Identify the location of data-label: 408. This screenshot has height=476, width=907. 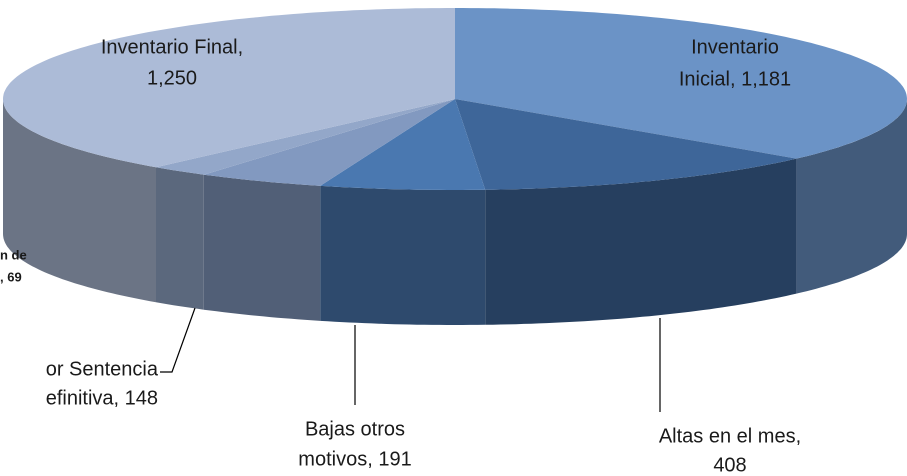
(729, 465).